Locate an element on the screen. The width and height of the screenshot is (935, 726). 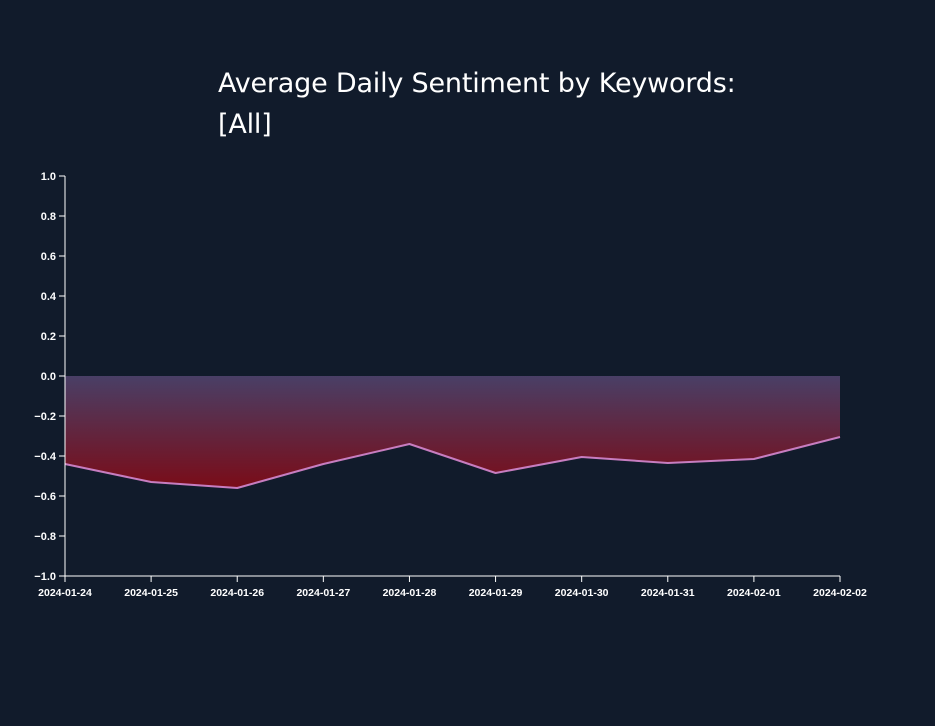
plot-area is located at coordinates (452, 432).